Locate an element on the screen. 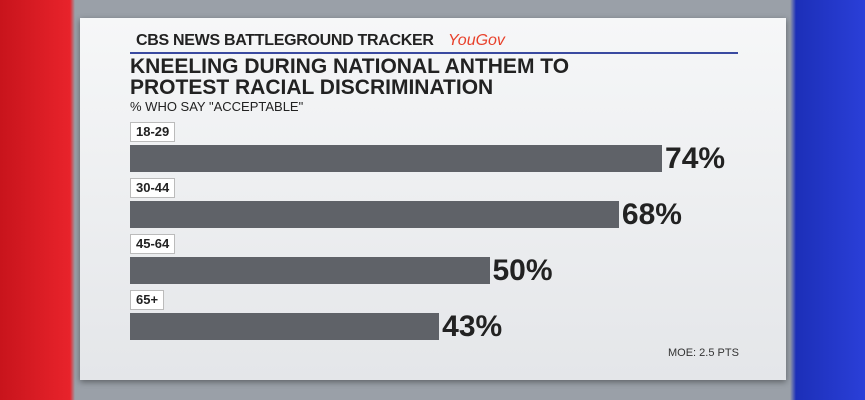 The height and width of the screenshot is (400, 865). chart-subtitle: % WHO SAY "ACCEPTABLE" is located at coordinates (217, 106).